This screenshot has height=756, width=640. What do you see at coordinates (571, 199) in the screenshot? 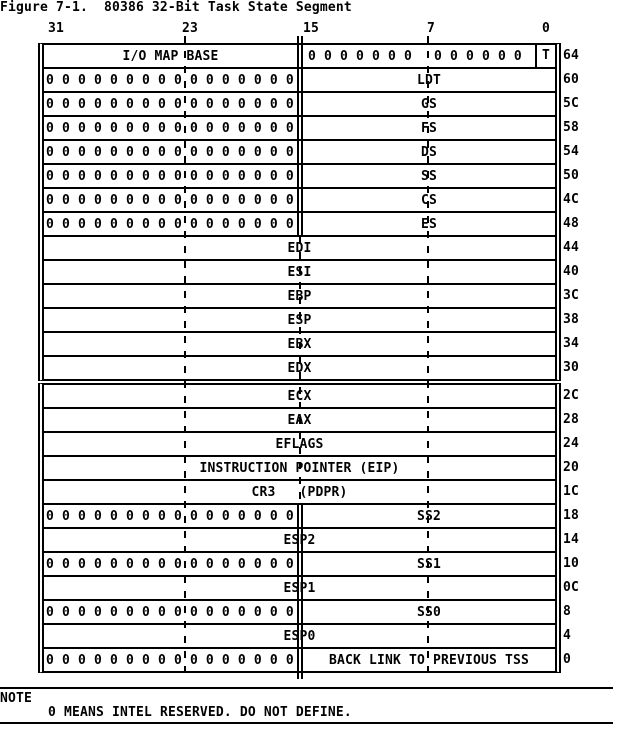
I see `offset-label: 4C` at bounding box center [571, 199].